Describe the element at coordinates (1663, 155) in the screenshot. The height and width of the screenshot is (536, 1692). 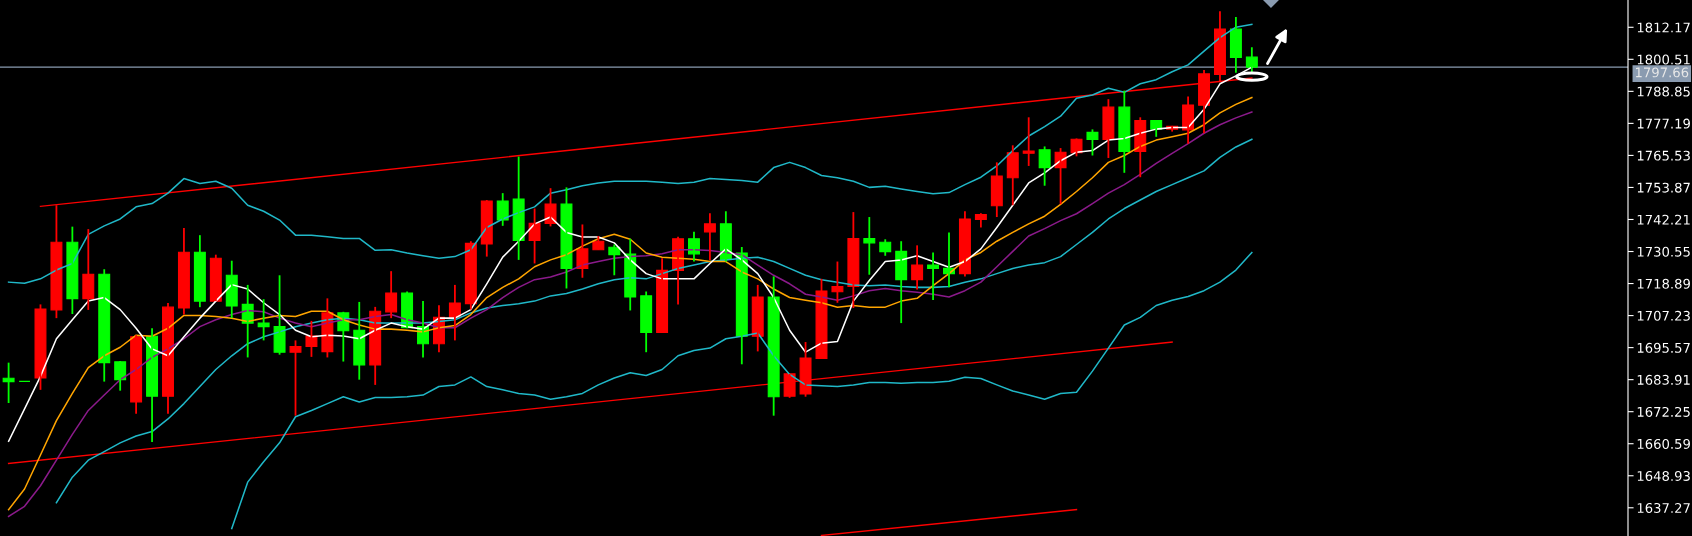
I see `y-tick-label: 1765.53` at that location.